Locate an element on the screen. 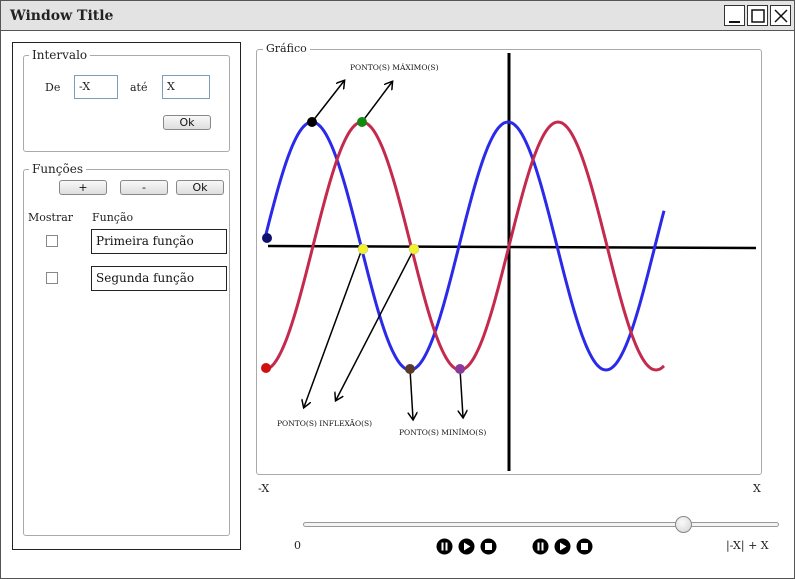 This screenshot has width=795, height=579. minimize-button is located at coordinates (734, 15).